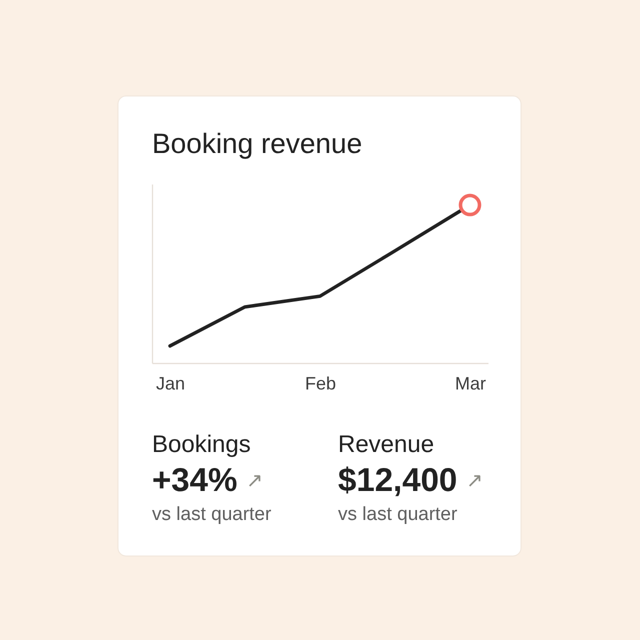  Describe the element at coordinates (195, 479) in the screenshot. I see `text: +34%` at that location.